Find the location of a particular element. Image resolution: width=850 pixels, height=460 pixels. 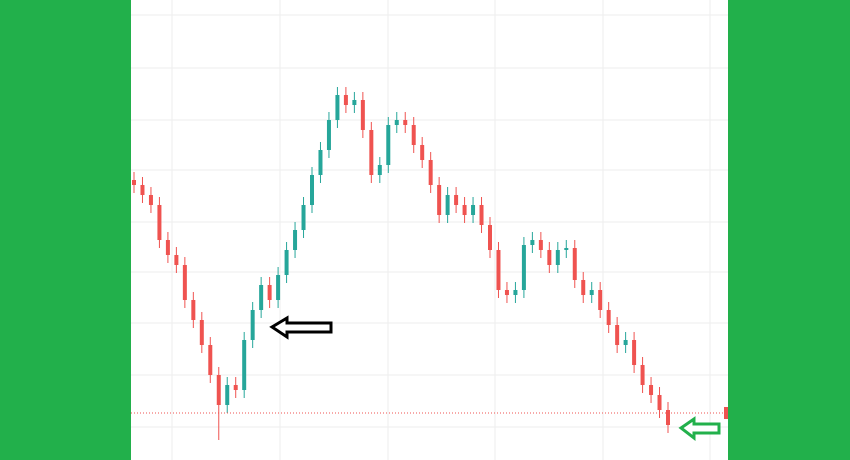

green-arrow is located at coordinates (699, 429).